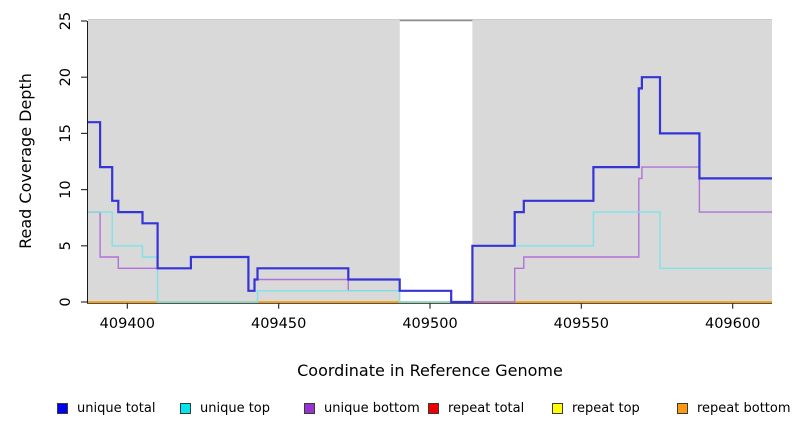 The image size is (792, 432). I want to click on legend-label: unique bottom, so click(372, 408).